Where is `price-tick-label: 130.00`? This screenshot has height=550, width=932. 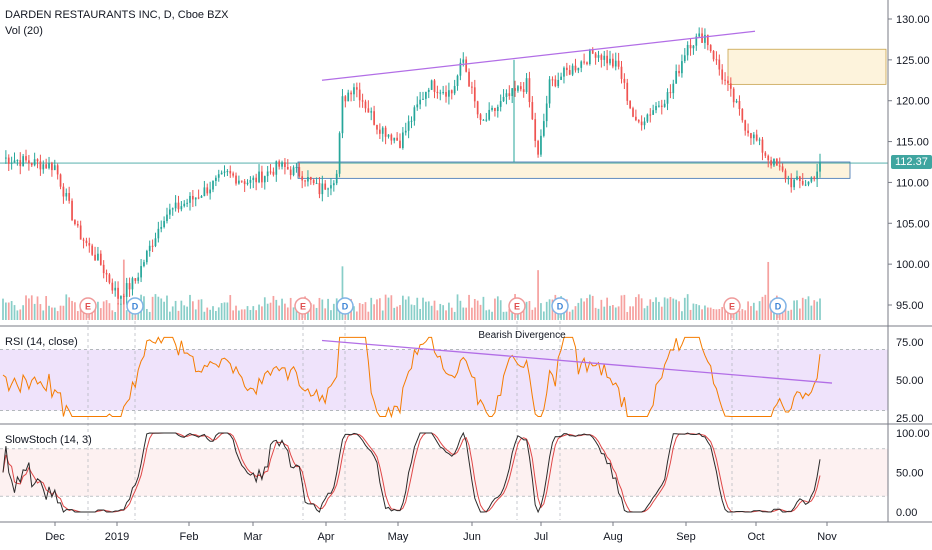 price-tick-label: 130.00 is located at coordinates (913, 20).